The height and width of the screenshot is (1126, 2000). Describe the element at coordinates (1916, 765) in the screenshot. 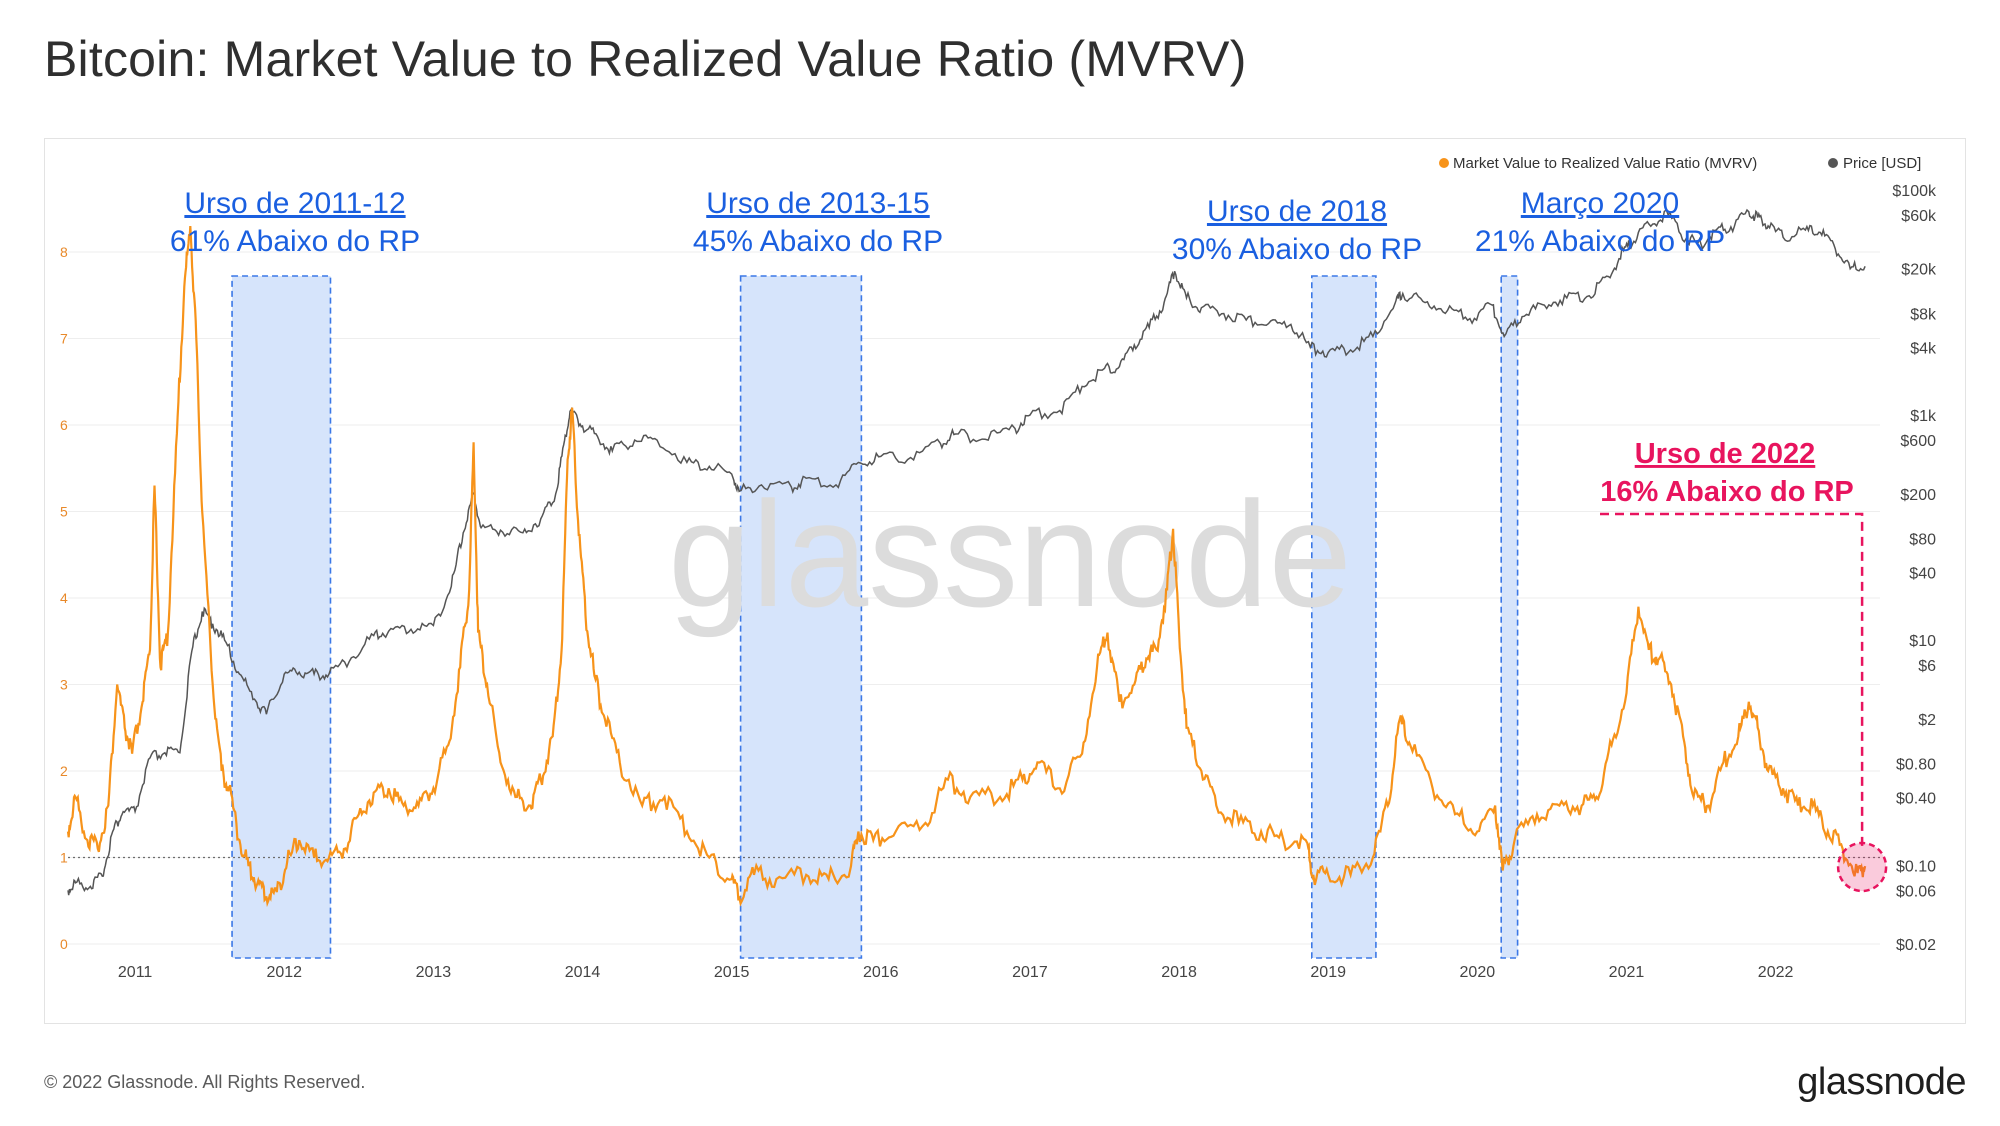

I see `y-right-tick-label: $0.80` at that location.